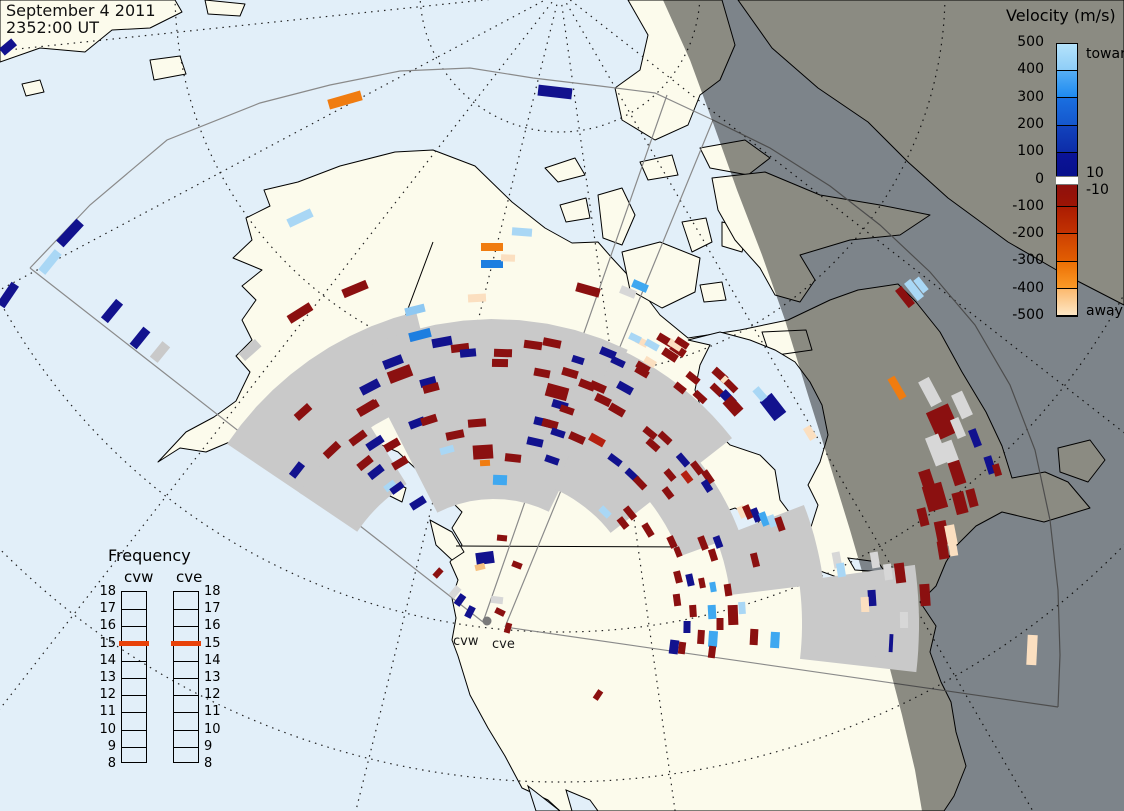  Describe the element at coordinates (107, 643) in the screenshot. I see `frequency-tick-label: 15` at that location.